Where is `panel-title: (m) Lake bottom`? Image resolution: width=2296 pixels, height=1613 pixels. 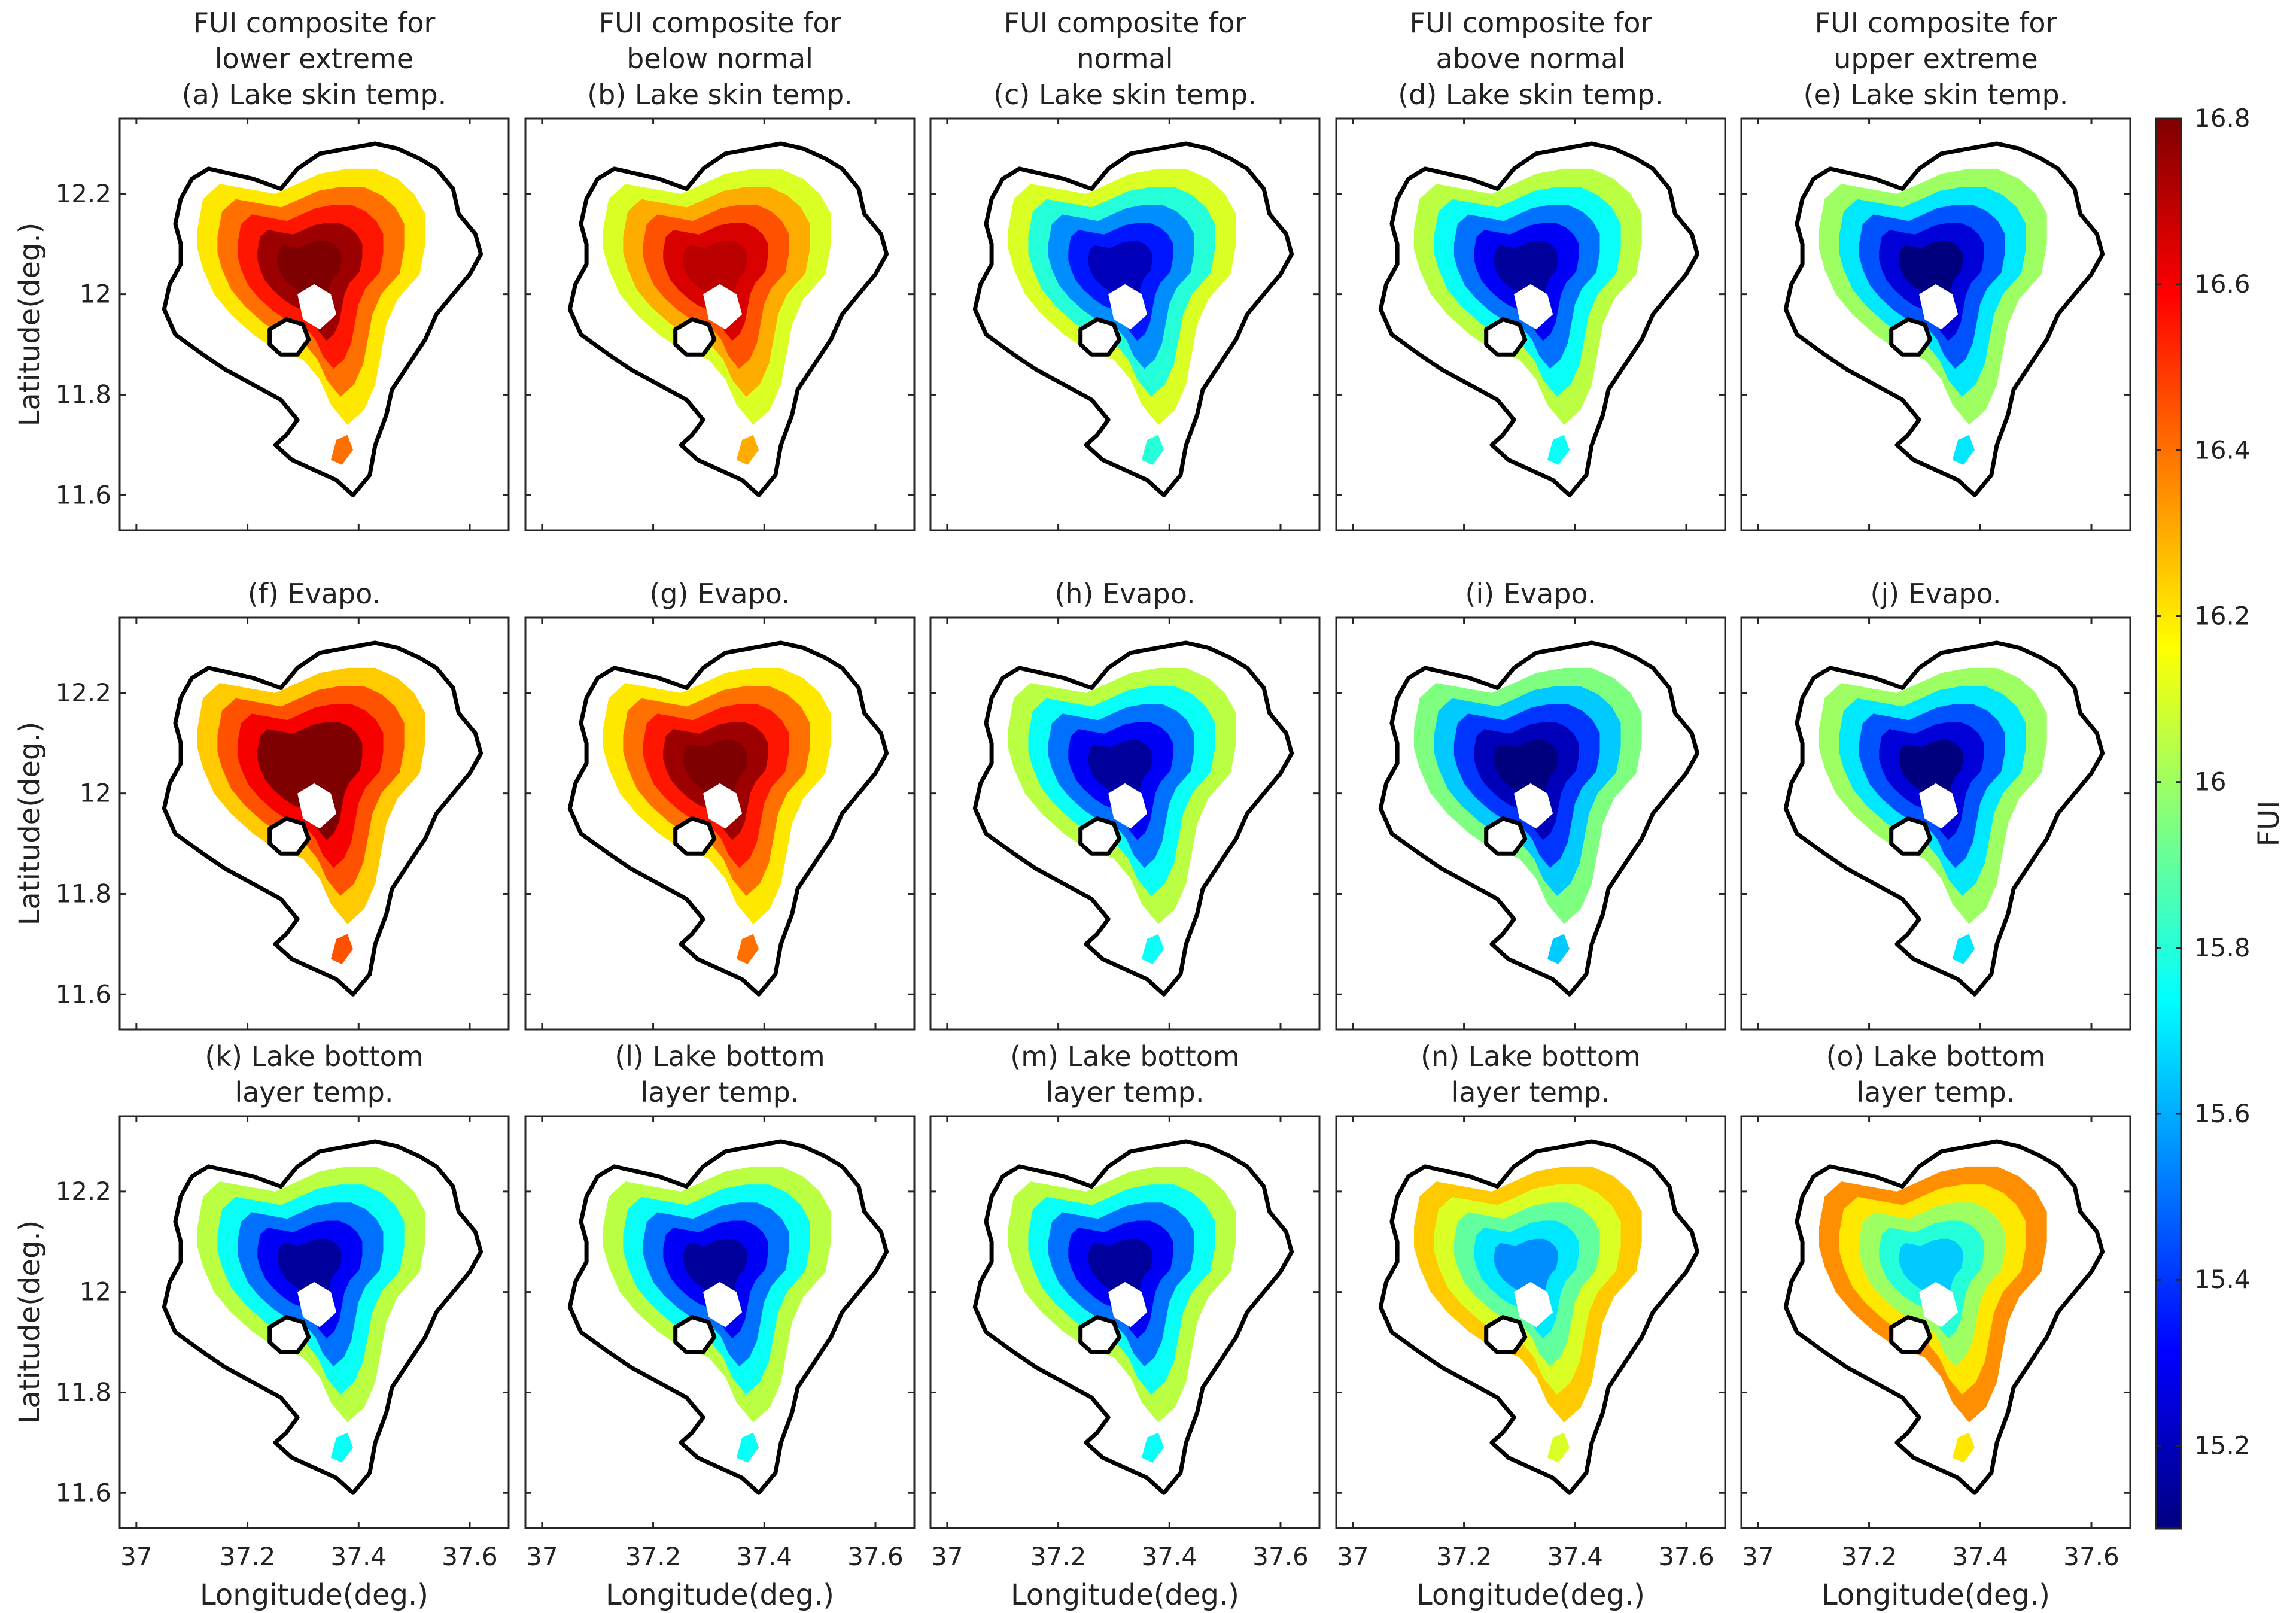 panel-title: (m) Lake bottom is located at coordinates (1125, 1056).